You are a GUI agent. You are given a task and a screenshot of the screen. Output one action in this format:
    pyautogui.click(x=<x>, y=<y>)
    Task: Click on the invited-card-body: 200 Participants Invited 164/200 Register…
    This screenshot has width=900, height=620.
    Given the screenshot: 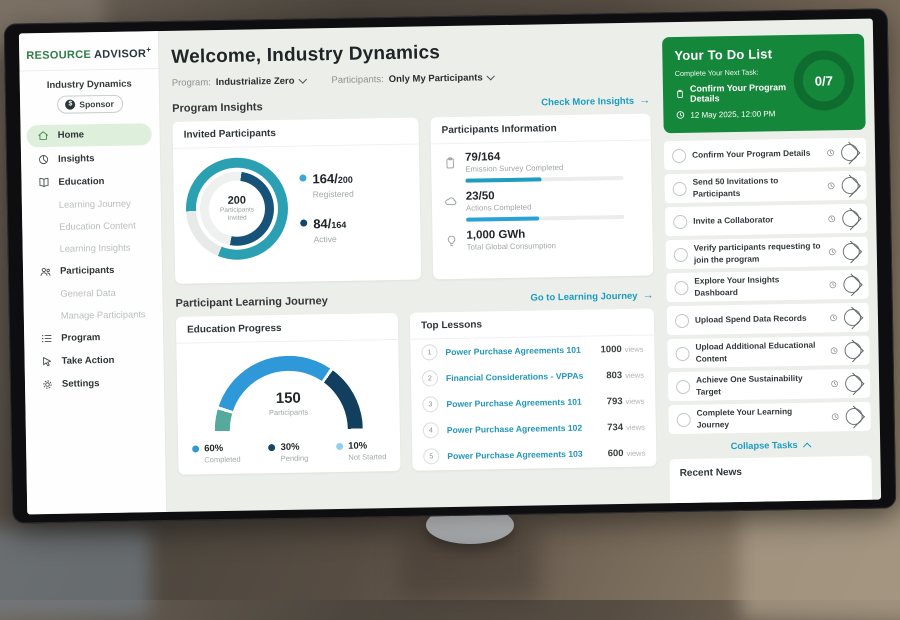 What is the action you would take?
    pyautogui.click(x=297, y=203)
    